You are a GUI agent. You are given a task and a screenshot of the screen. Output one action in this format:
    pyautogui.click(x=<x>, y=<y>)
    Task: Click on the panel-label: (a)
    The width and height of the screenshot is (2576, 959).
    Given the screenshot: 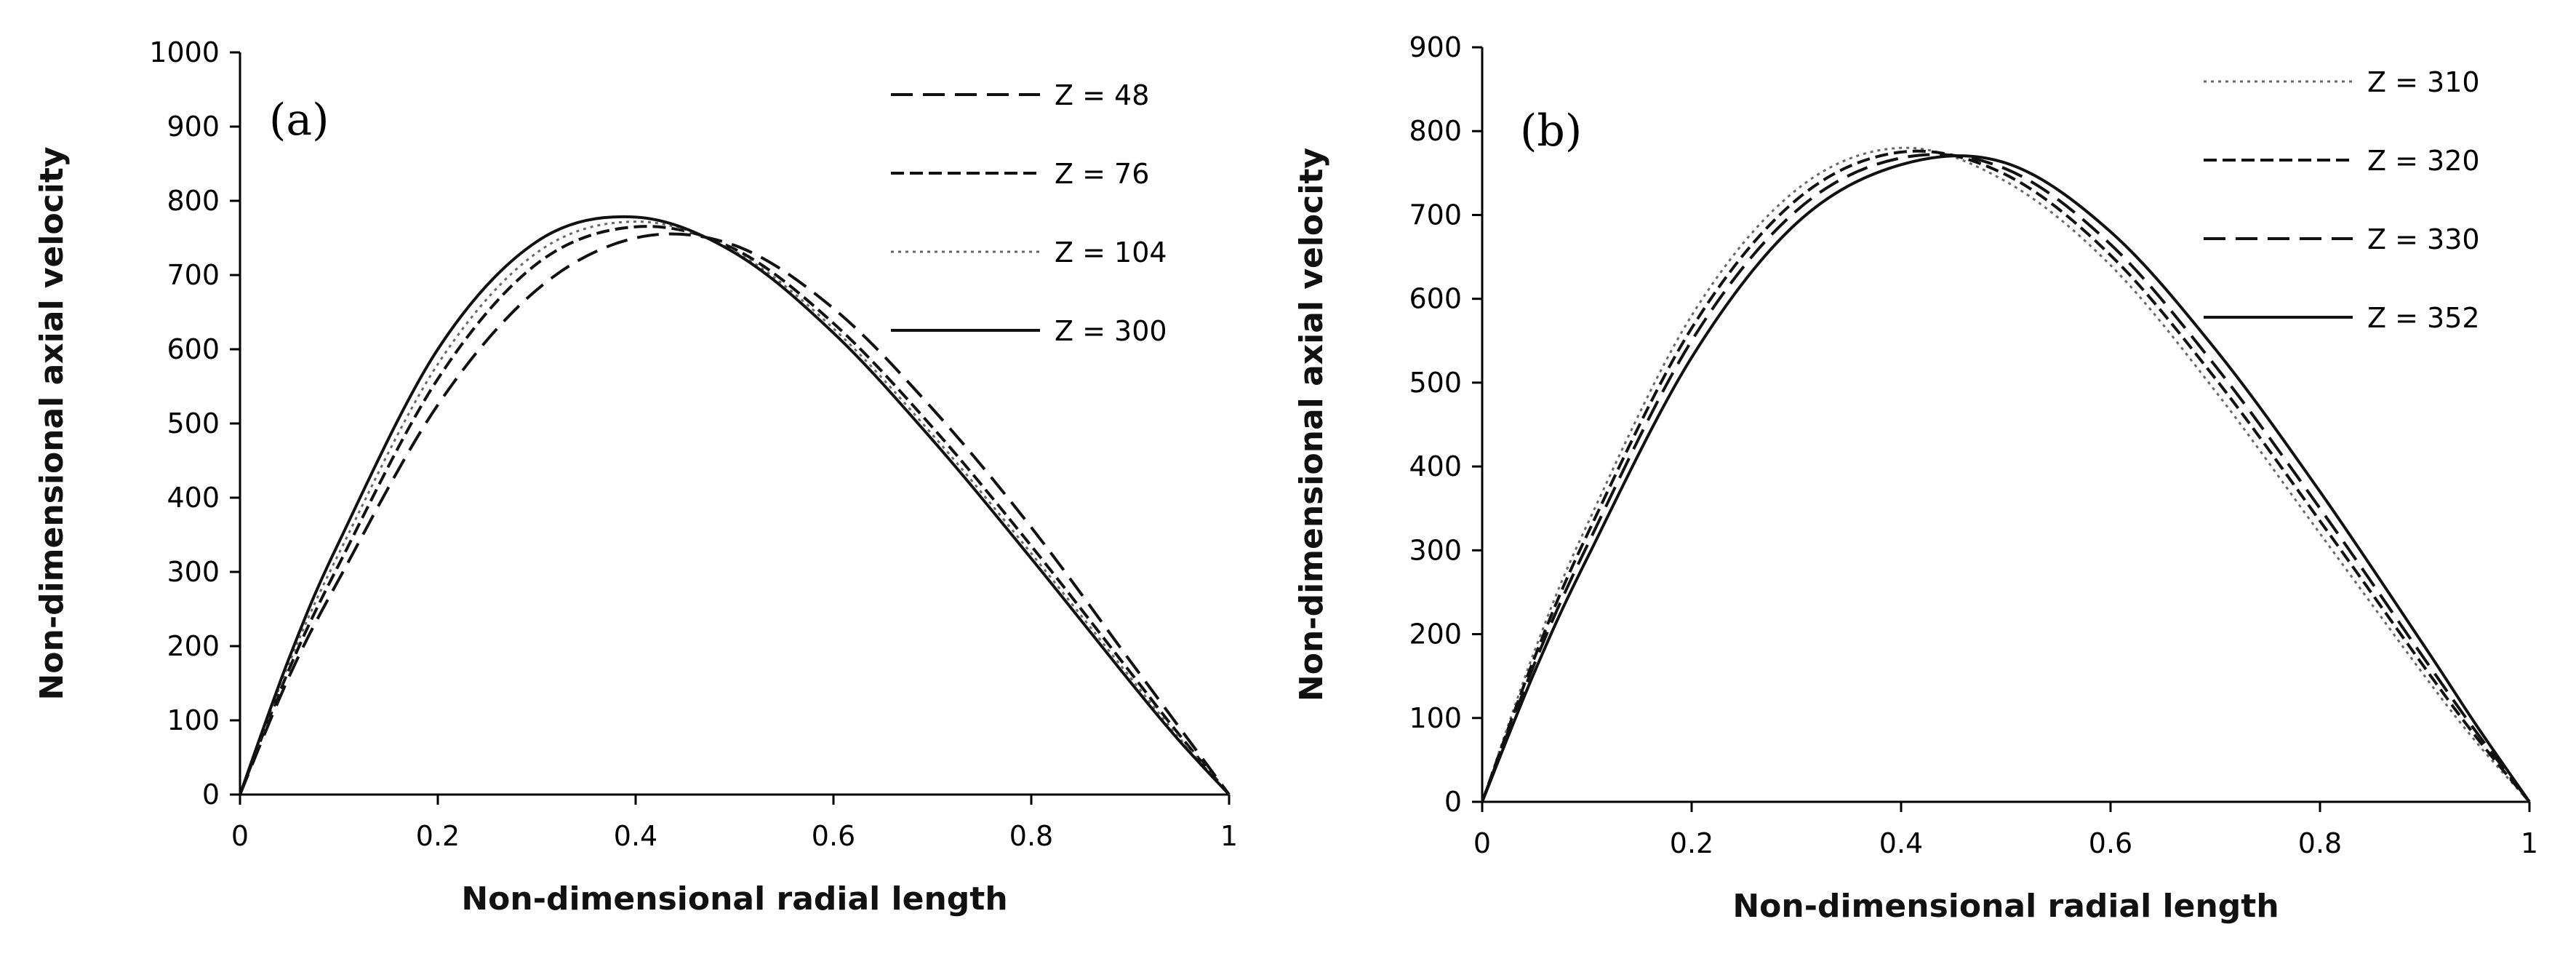 What is the action you would take?
    pyautogui.click(x=299, y=121)
    